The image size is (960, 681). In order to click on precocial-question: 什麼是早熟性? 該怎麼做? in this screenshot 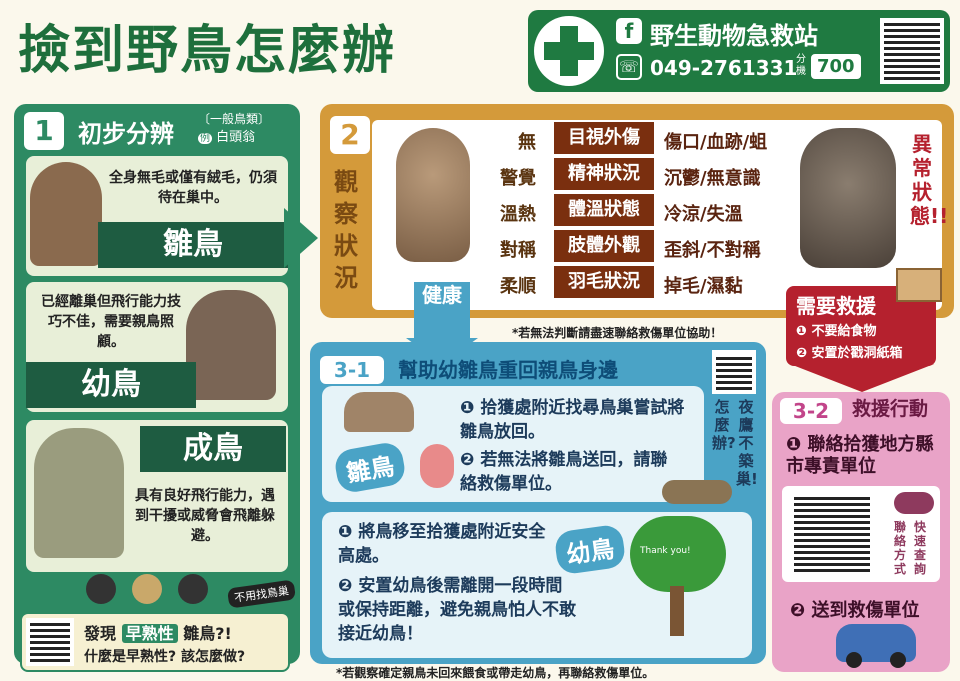, I will do `click(165, 657)`.